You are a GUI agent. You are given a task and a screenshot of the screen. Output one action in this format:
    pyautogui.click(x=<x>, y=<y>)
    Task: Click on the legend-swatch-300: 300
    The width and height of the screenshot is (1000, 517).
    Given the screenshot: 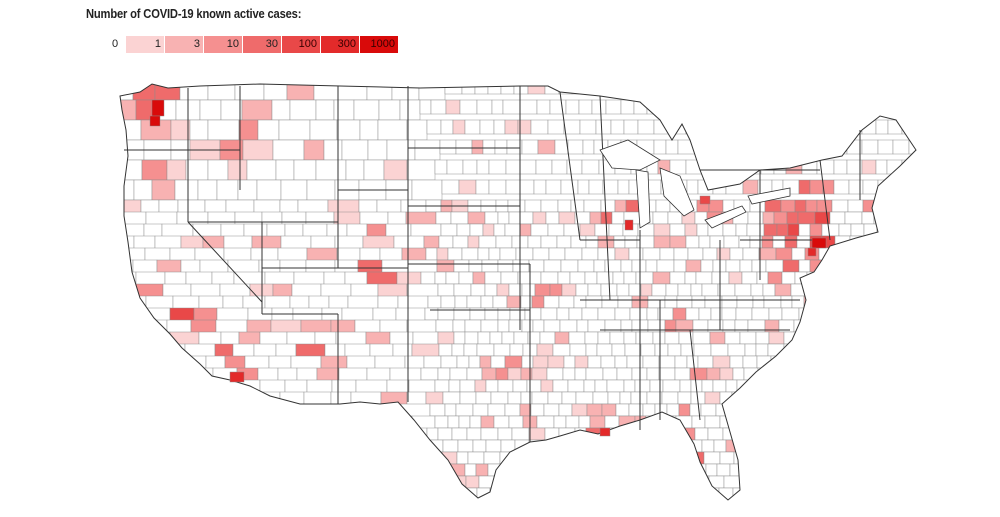 What is the action you would take?
    pyautogui.click(x=340, y=44)
    